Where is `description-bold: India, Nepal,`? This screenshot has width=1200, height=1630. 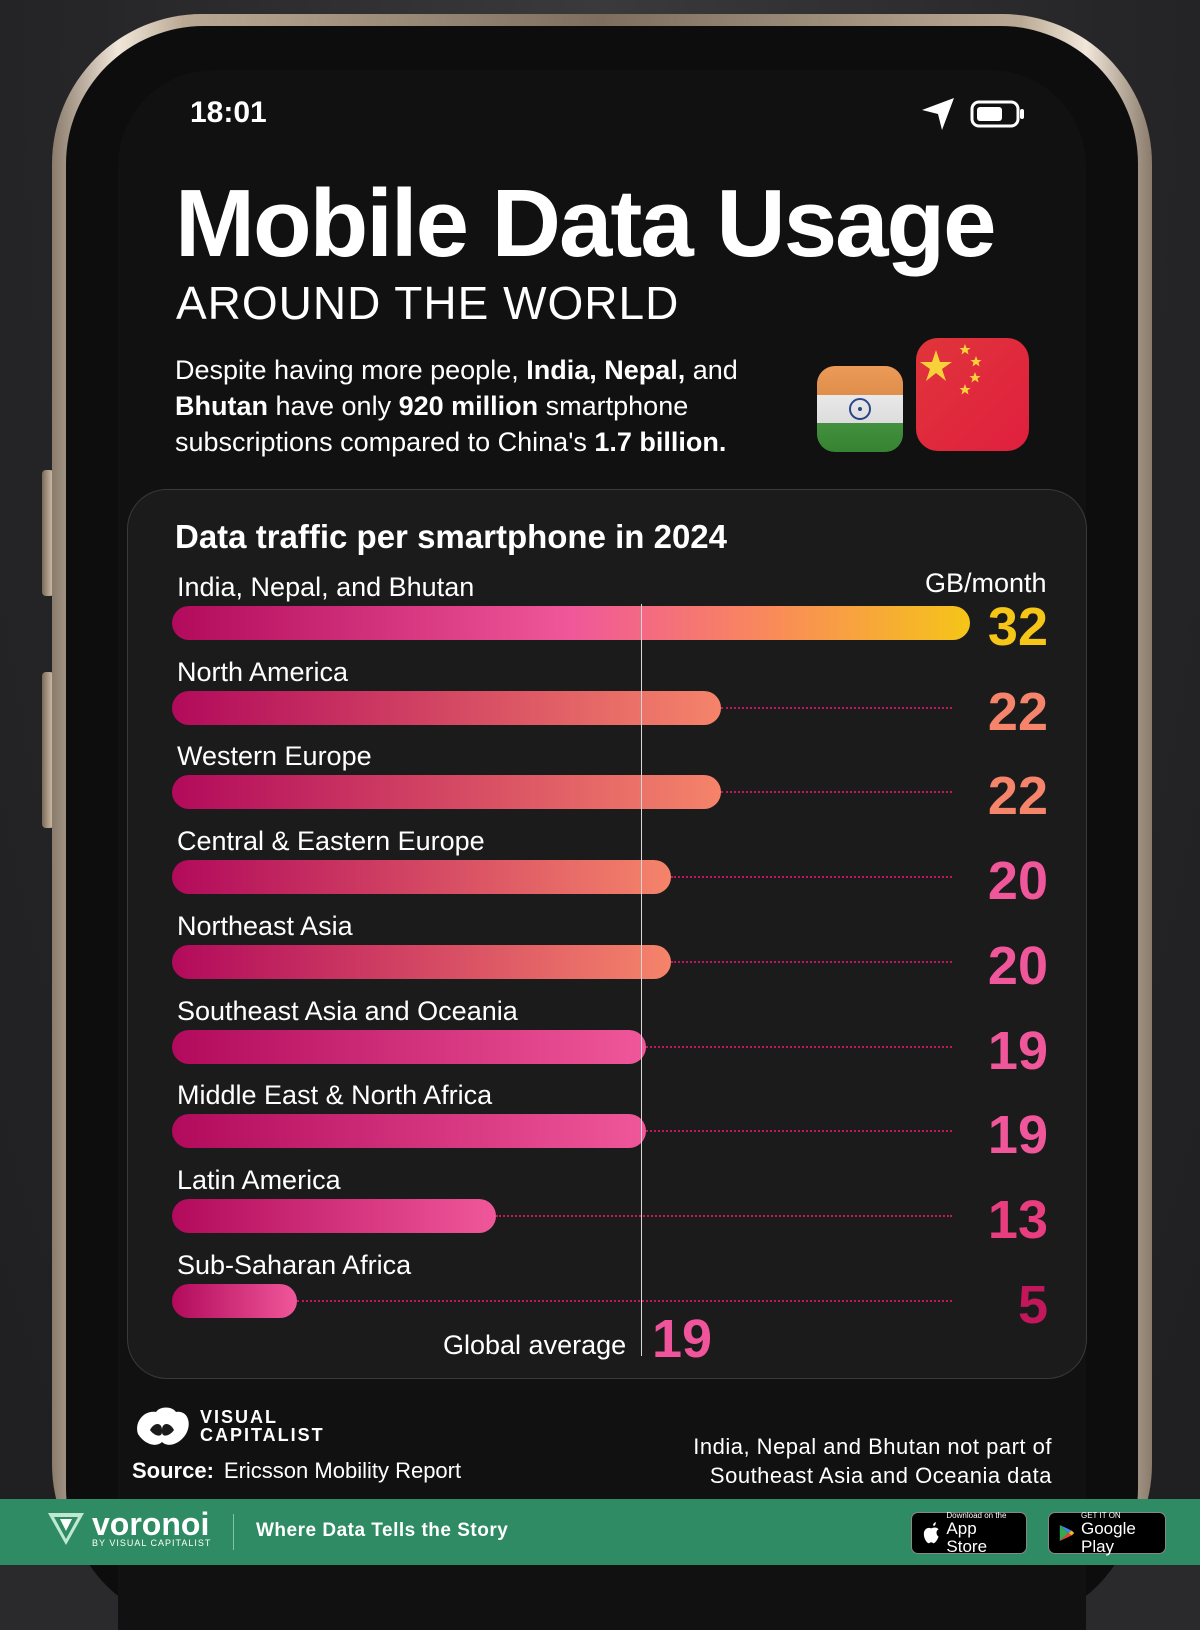 description-bold: India, Nepal, is located at coordinates (606, 370).